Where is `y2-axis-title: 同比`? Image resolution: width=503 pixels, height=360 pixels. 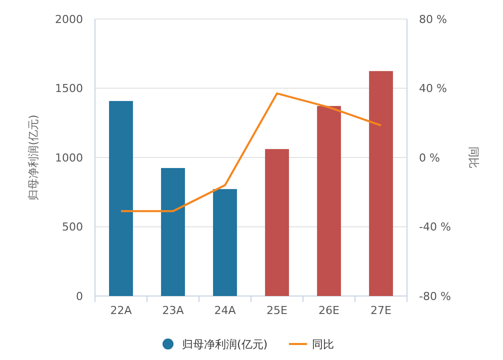
y2-axis-title: 同比 is located at coordinates (473, 157).